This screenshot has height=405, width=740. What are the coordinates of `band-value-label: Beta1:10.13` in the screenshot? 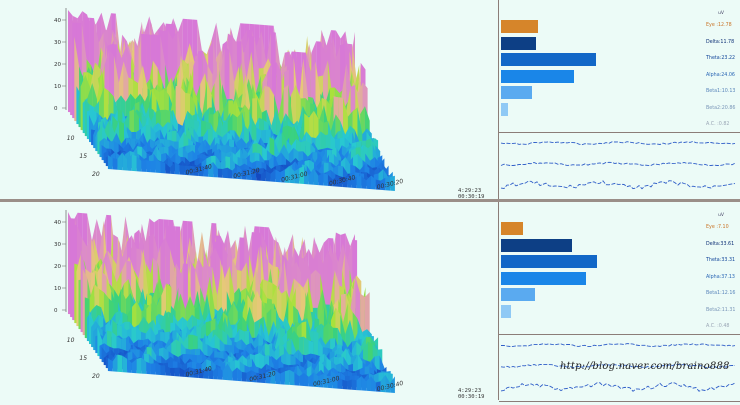 It's located at (721, 91).